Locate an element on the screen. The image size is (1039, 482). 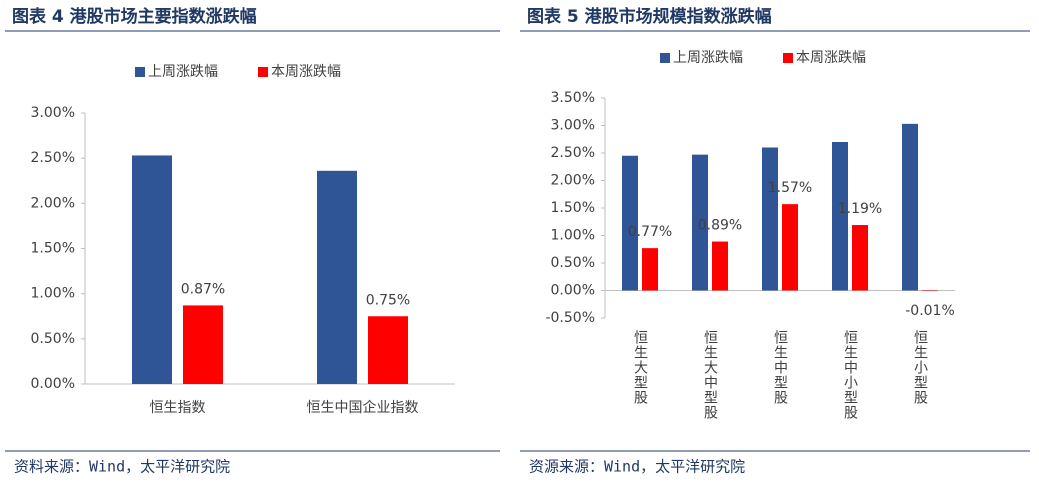
data-label: 1.57% is located at coordinates (790, 188).